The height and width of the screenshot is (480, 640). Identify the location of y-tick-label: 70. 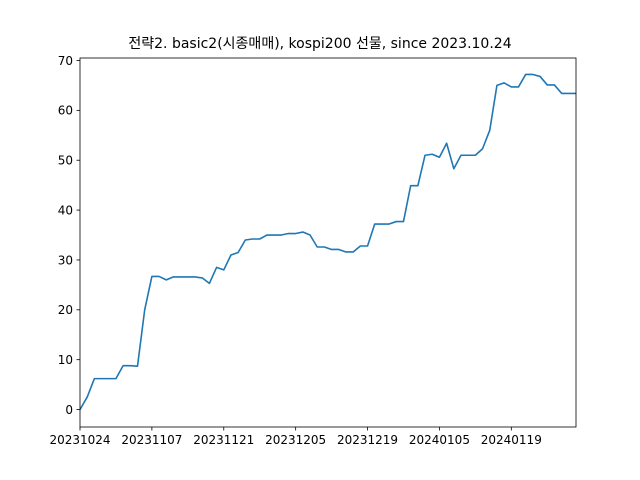
(65, 61).